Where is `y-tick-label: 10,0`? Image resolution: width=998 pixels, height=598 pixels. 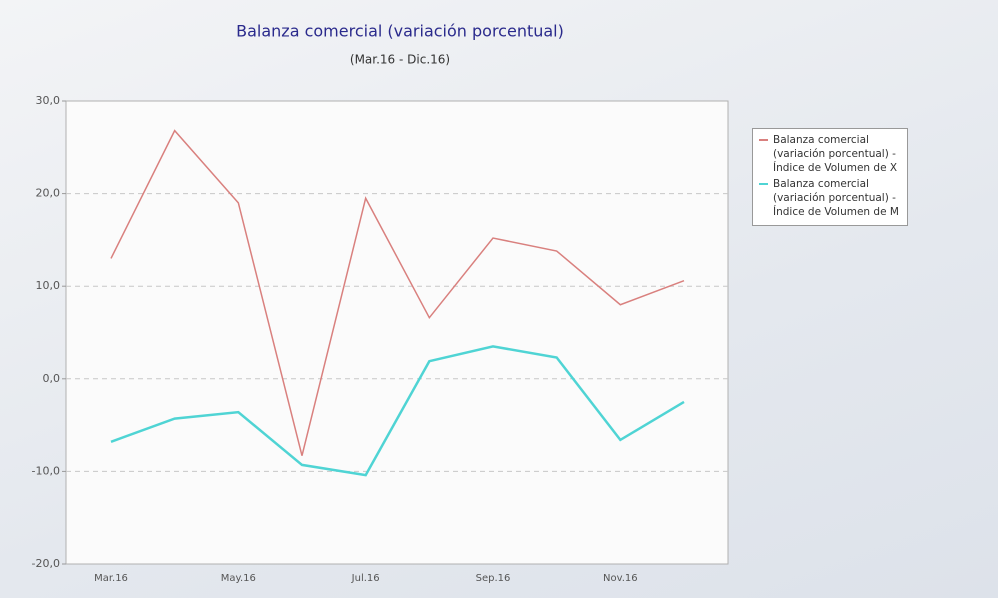
y-tick-label: 10,0 is located at coordinates (48, 285).